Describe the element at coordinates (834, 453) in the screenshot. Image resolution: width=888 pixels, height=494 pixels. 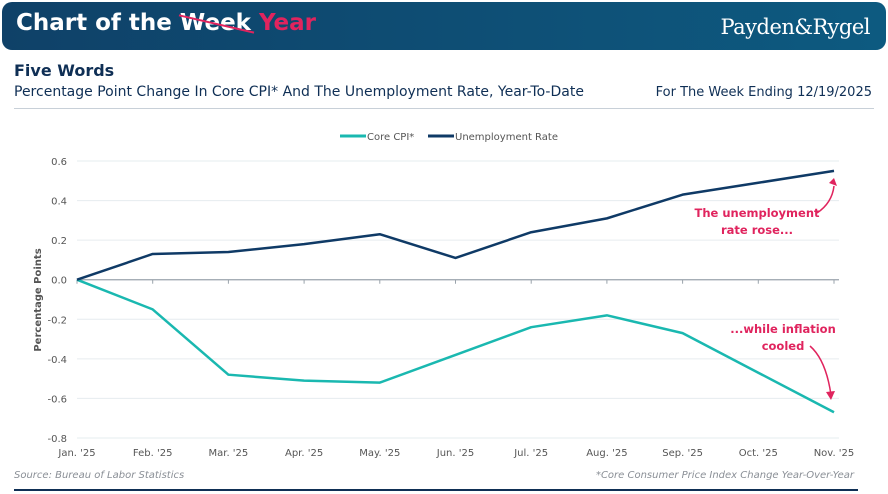
I see `x-tick-label: Nov. '25` at that location.